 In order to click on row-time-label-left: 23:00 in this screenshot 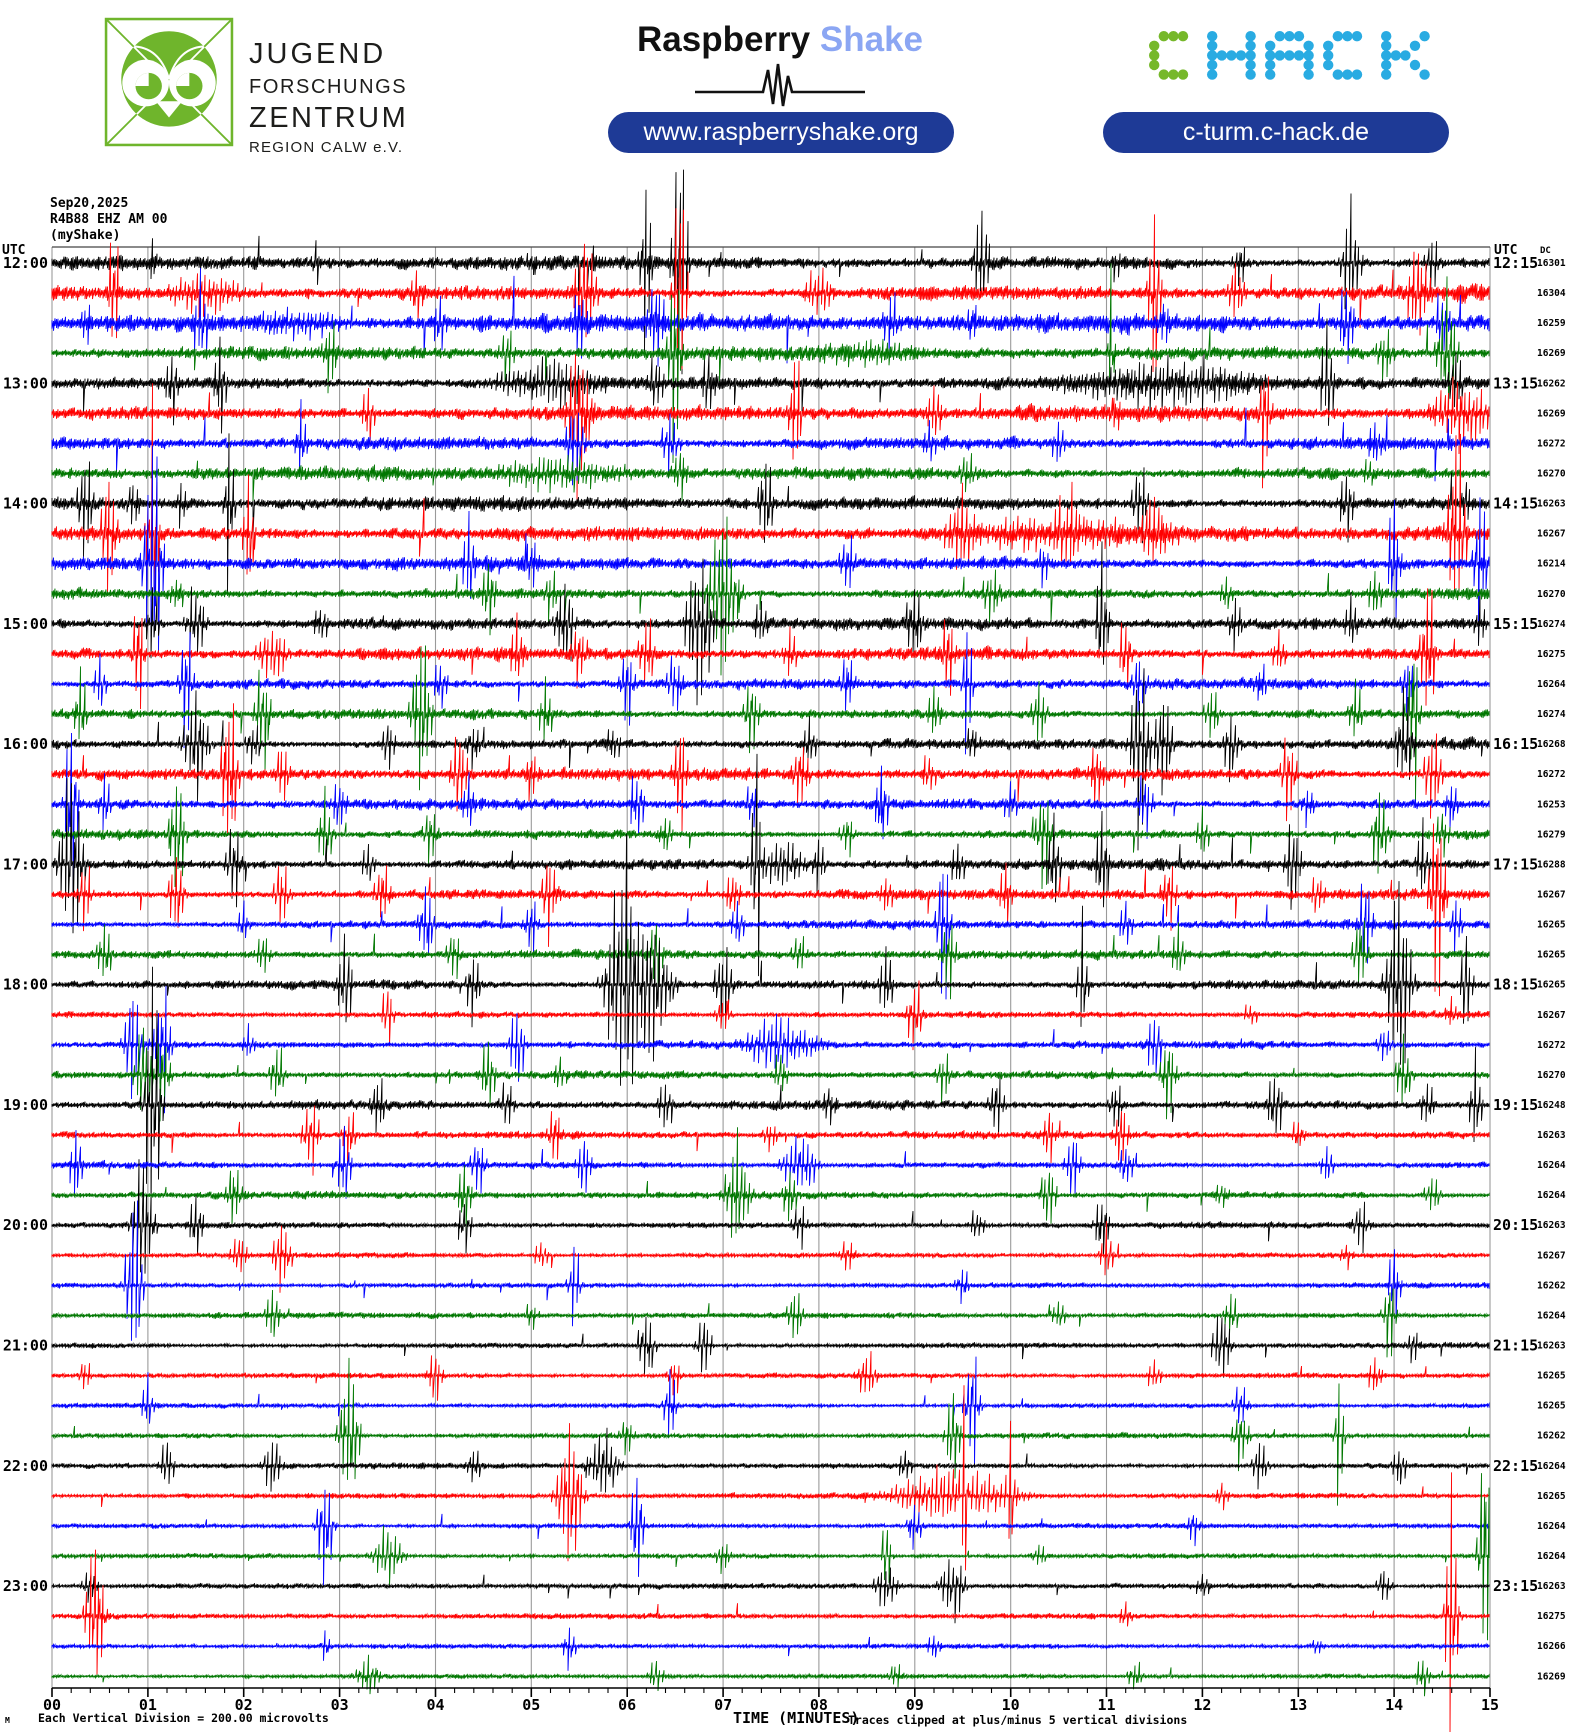, I will do `click(25, 1586)`.